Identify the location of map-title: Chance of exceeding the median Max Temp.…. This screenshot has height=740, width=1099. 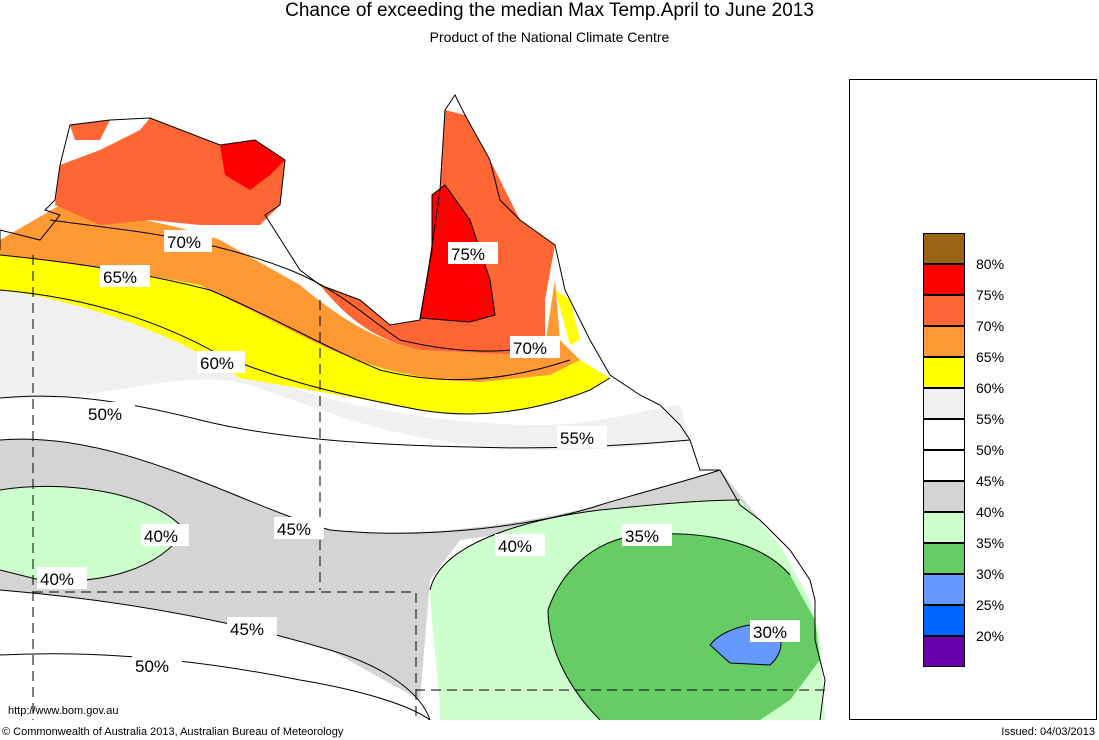
(549, 10).